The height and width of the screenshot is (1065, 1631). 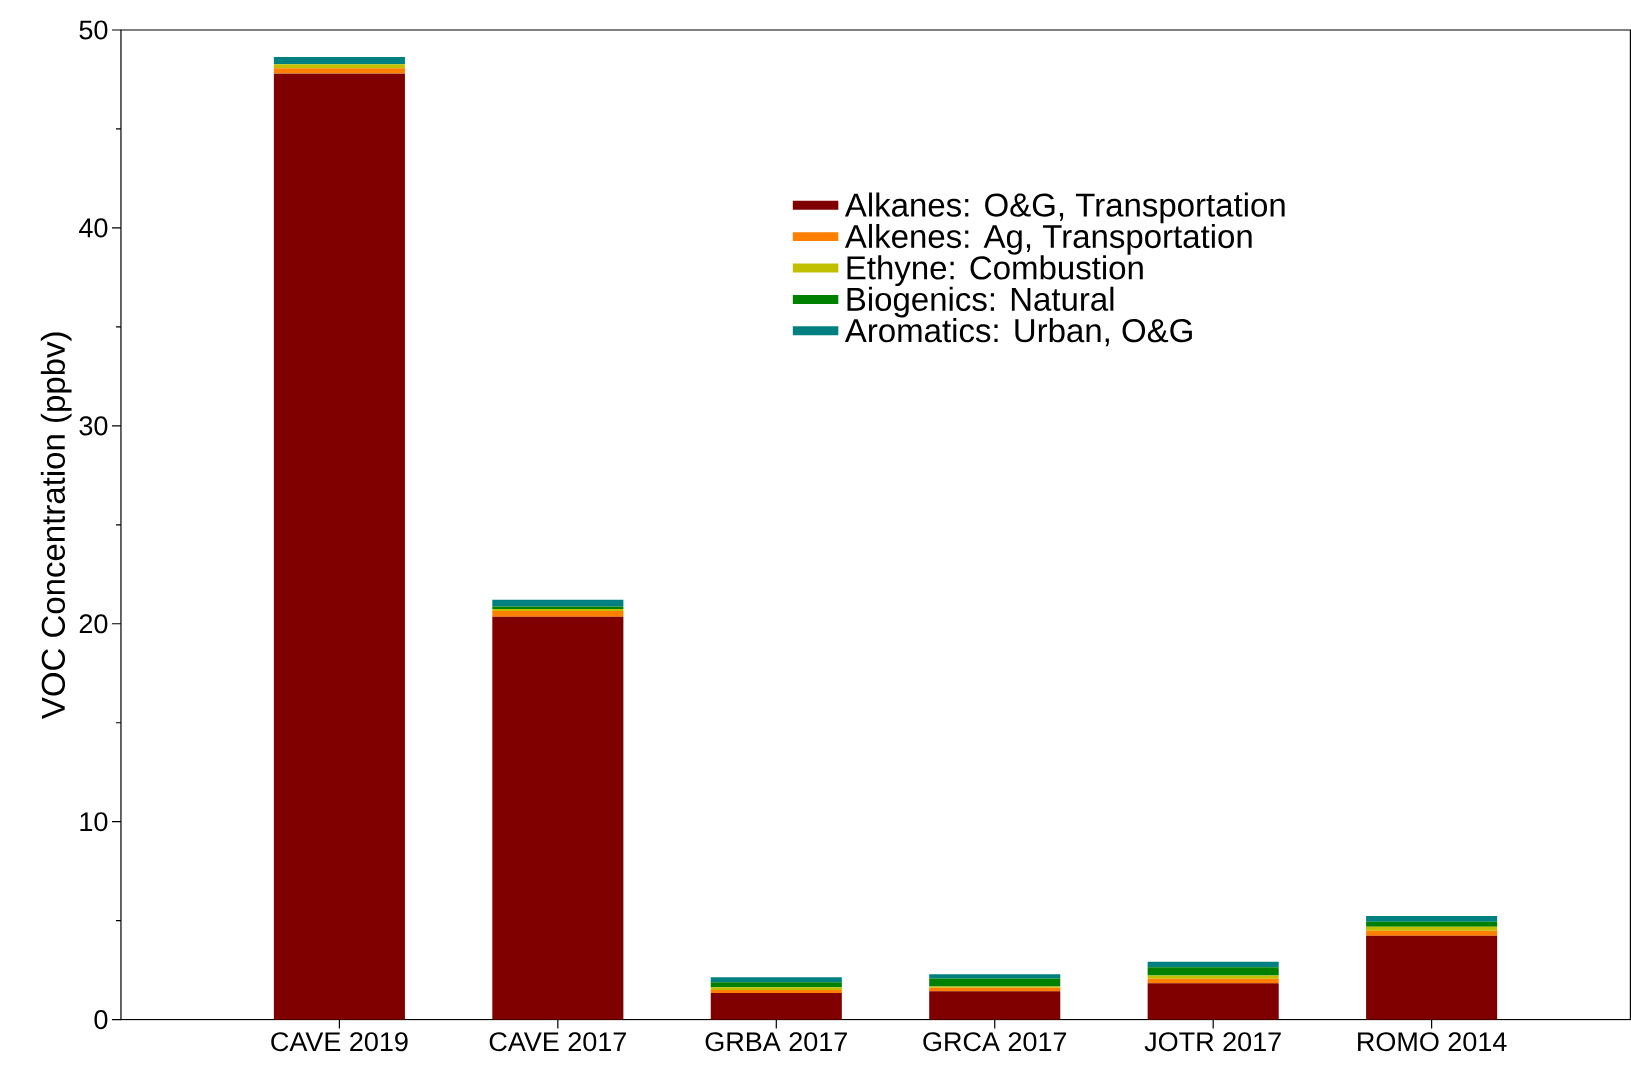 I want to click on legend-label: Alkenes: Ag, Transportation, so click(x=1048, y=239).